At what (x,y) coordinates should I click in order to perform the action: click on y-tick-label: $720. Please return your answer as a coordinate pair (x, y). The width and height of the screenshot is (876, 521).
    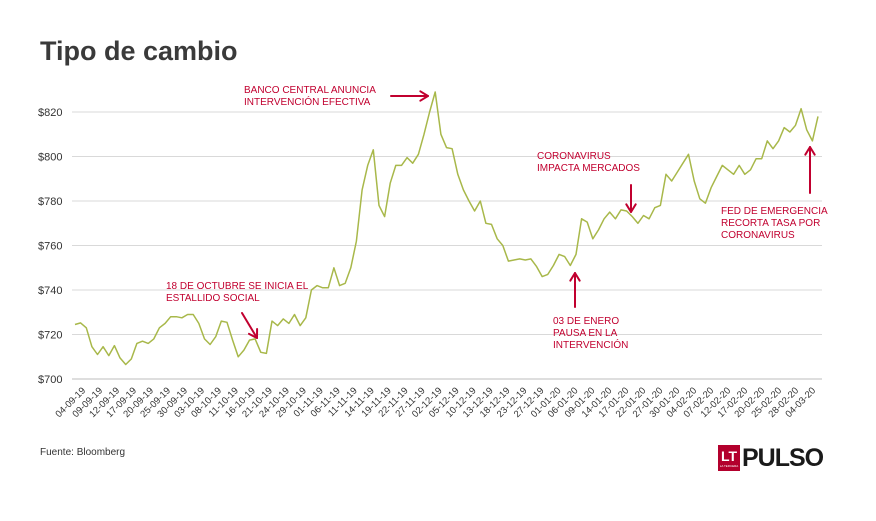
    Looking at the image, I should click on (50, 336).